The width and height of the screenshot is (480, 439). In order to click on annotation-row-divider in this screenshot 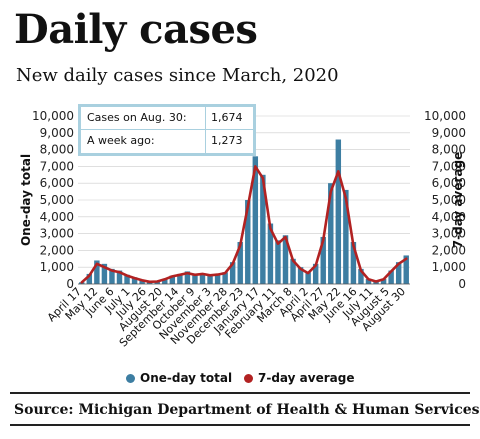, I will do `click(167, 129)`.